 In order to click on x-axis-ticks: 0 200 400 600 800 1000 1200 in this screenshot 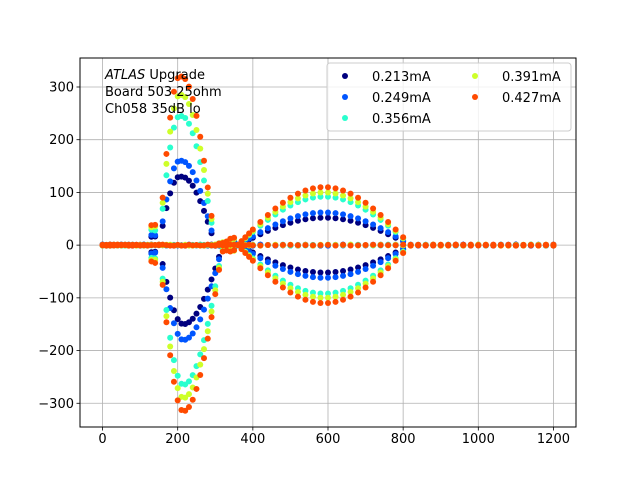, I will do `click(334, 437)`.